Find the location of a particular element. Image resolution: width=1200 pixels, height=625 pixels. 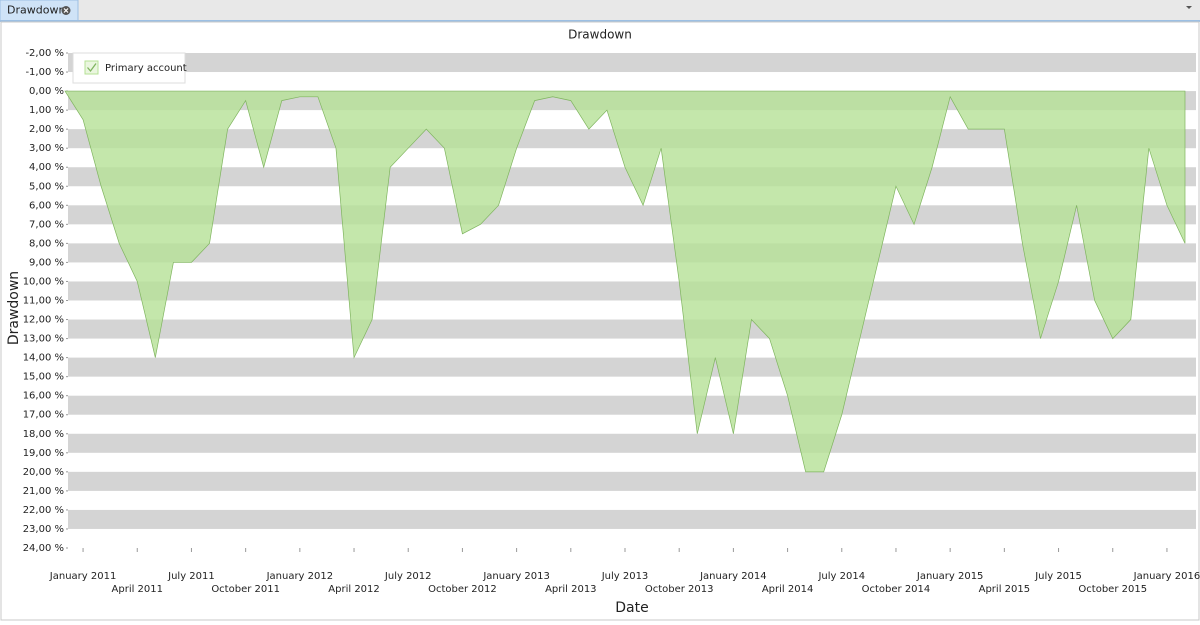

legend-swatch is located at coordinates (91, 67).